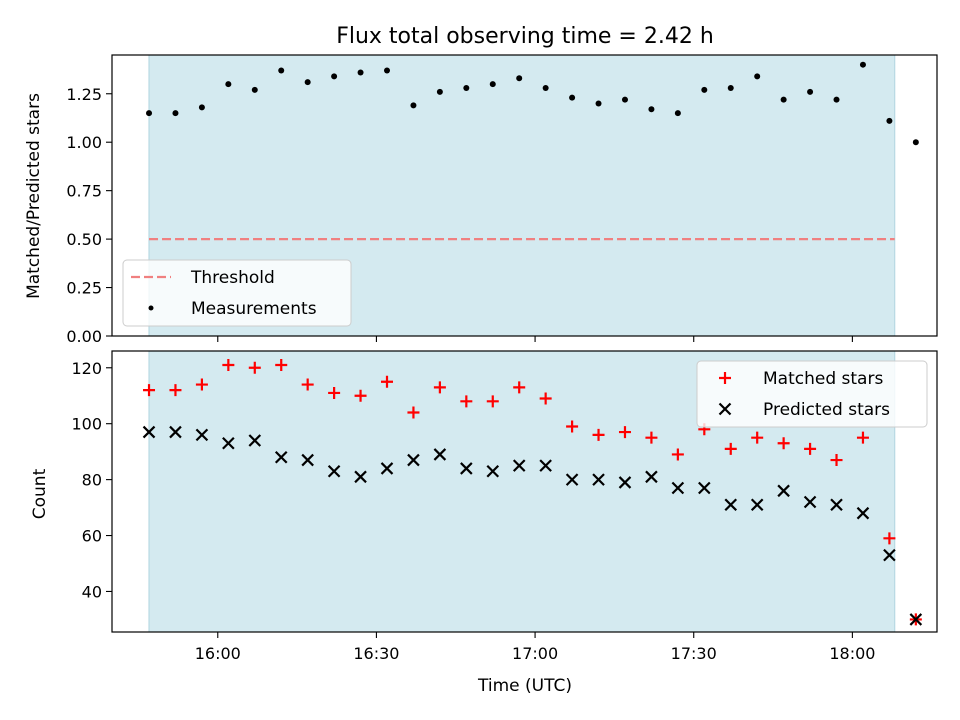 Image resolution: width=960 pixels, height=720 pixels. Describe the element at coordinates (725, 409) in the screenshot. I see `legend-predicted-swatch` at that location.